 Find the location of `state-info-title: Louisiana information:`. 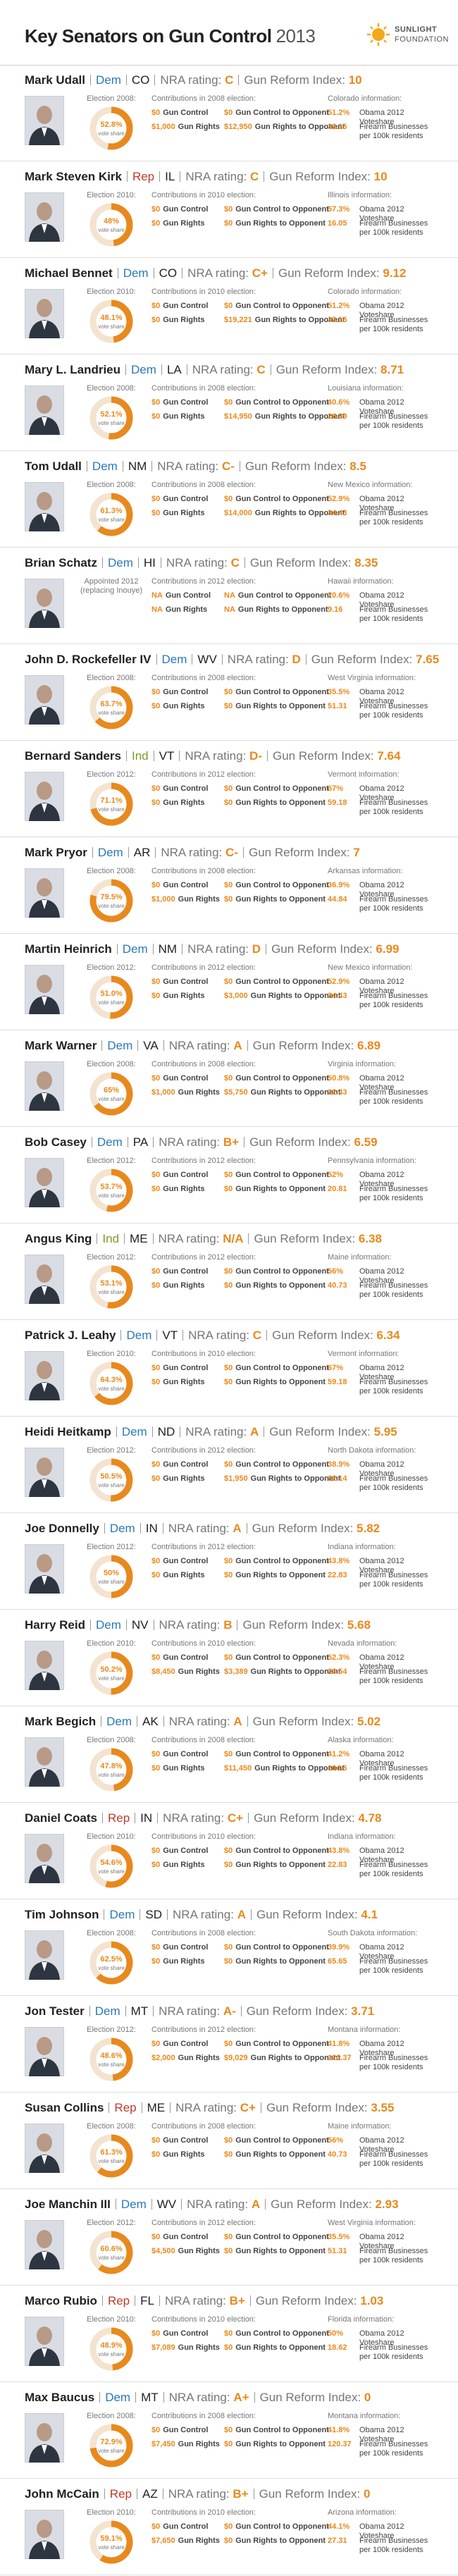

state-info-title: Louisiana information: is located at coordinates (366, 388).